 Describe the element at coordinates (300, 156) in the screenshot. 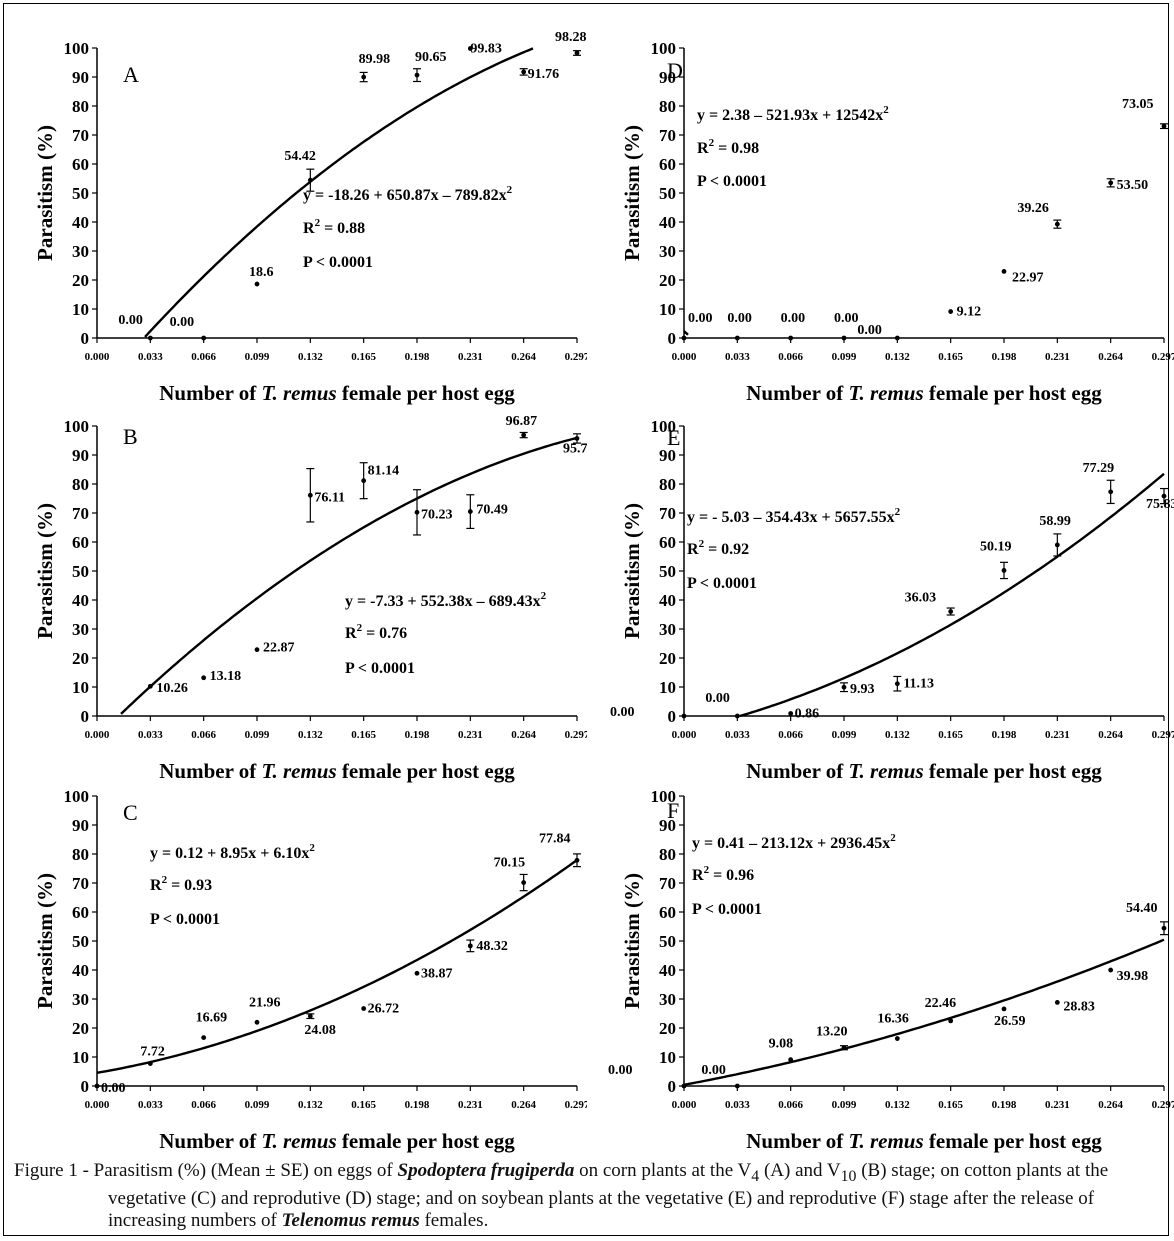

I see `data-label: 54.42` at that location.